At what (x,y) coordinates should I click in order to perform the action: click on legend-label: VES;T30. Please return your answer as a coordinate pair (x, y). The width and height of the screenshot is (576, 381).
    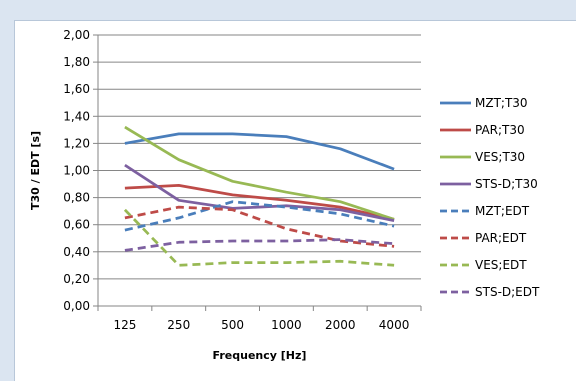
    Looking at the image, I should click on (500, 157).